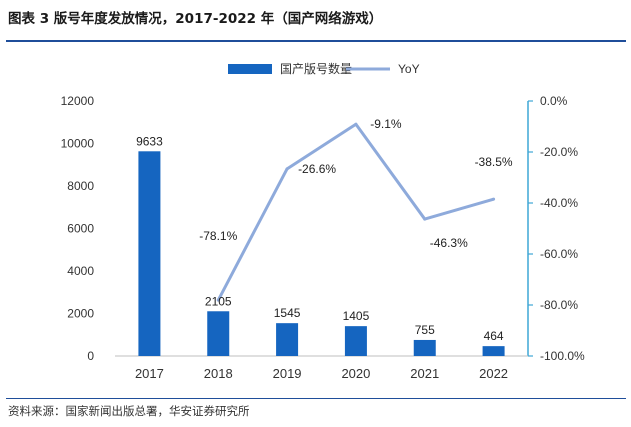 This screenshot has height=427, width=631. What do you see at coordinates (80, 314) in the screenshot?
I see `left-tick-label: 2000` at bounding box center [80, 314].